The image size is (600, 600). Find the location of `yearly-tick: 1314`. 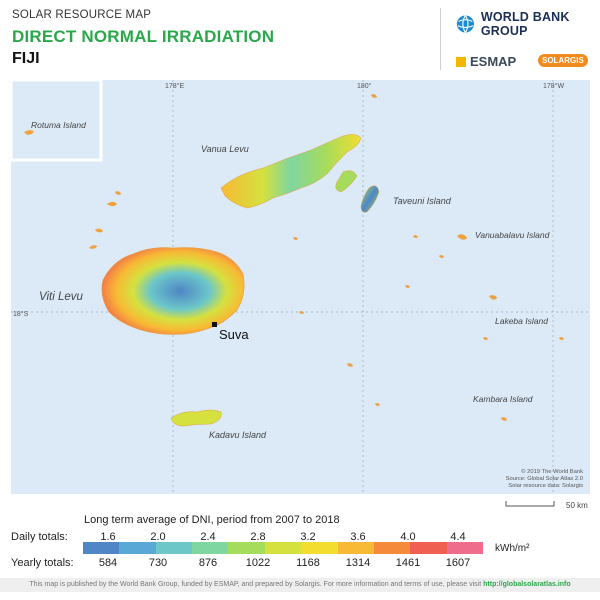

yearly-tick: 1314 is located at coordinates (358, 563).